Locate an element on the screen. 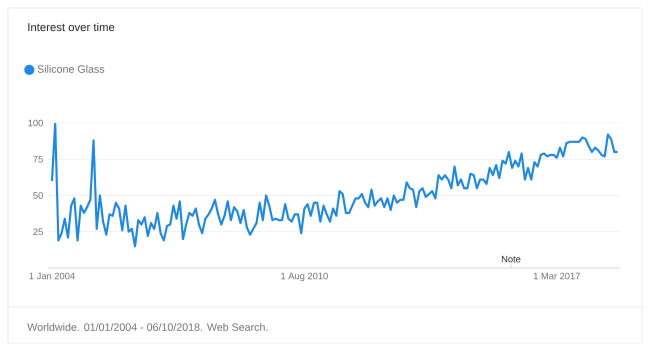 The width and height of the screenshot is (650, 351). y-tick-label: 50 is located at coordinates (38, 195).